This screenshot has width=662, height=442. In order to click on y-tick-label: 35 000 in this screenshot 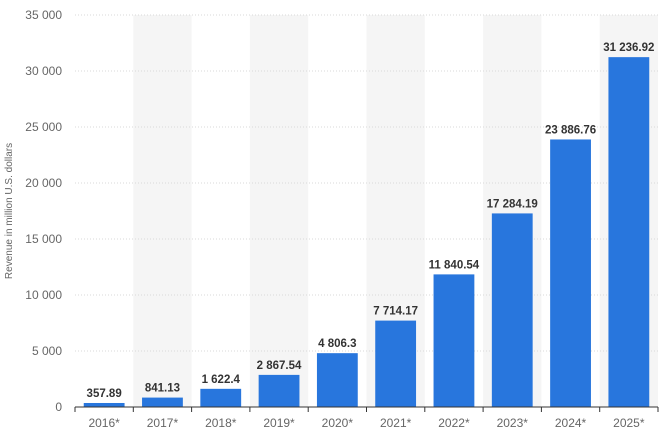, I will do `click(43, 15)`.